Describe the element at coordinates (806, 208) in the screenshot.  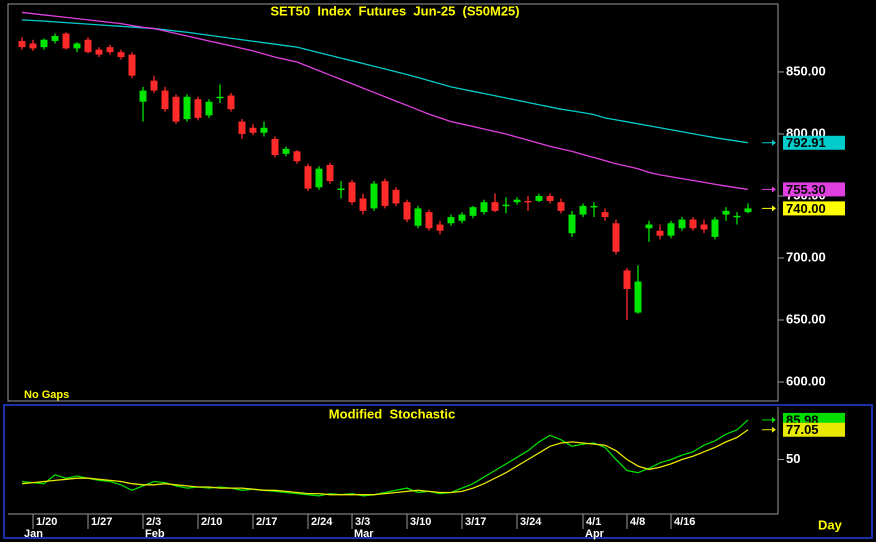
I see `value-tag-label: 740.00` at that location.